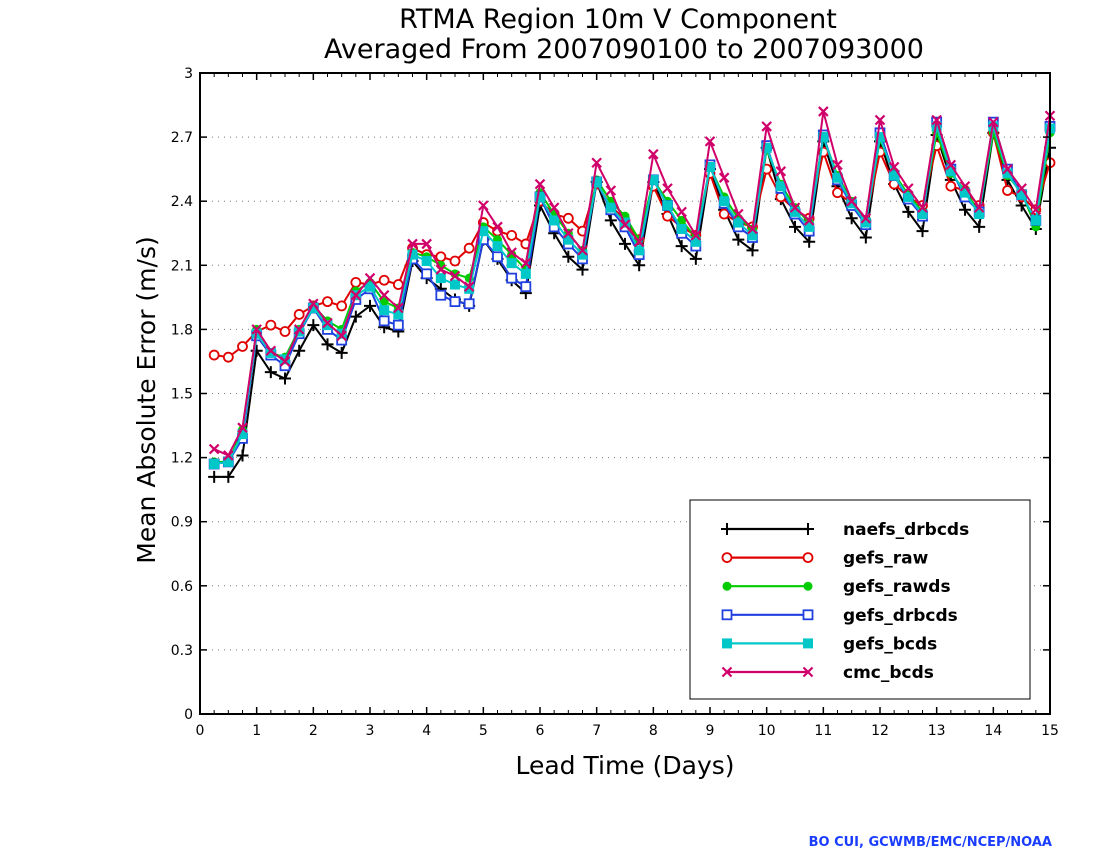 Image resolution: width=1100 pixels, height=850 pixels. Describe the element at coordinates (624, 765) in the screenshot. I see `x-axis-label: Lead Time (Days)` at that location.